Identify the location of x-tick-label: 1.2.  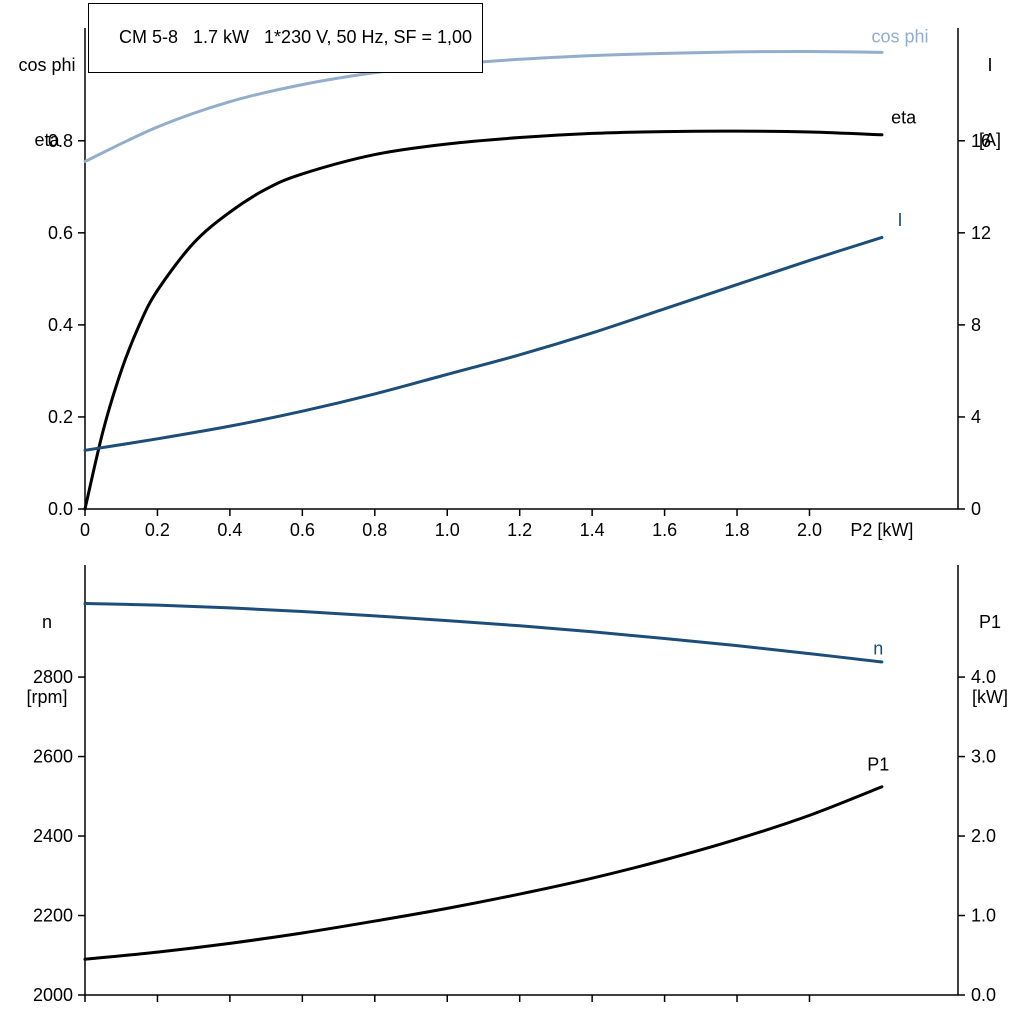
(519, 530).